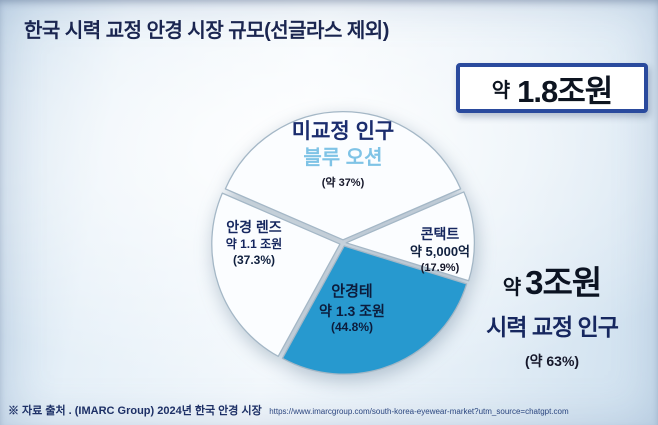 The image size is (658, 425). I want to click on source-text: ※ 자료 출처 . (IMARC Group) 2024년 한국 안경 시장, so click(135, 411).